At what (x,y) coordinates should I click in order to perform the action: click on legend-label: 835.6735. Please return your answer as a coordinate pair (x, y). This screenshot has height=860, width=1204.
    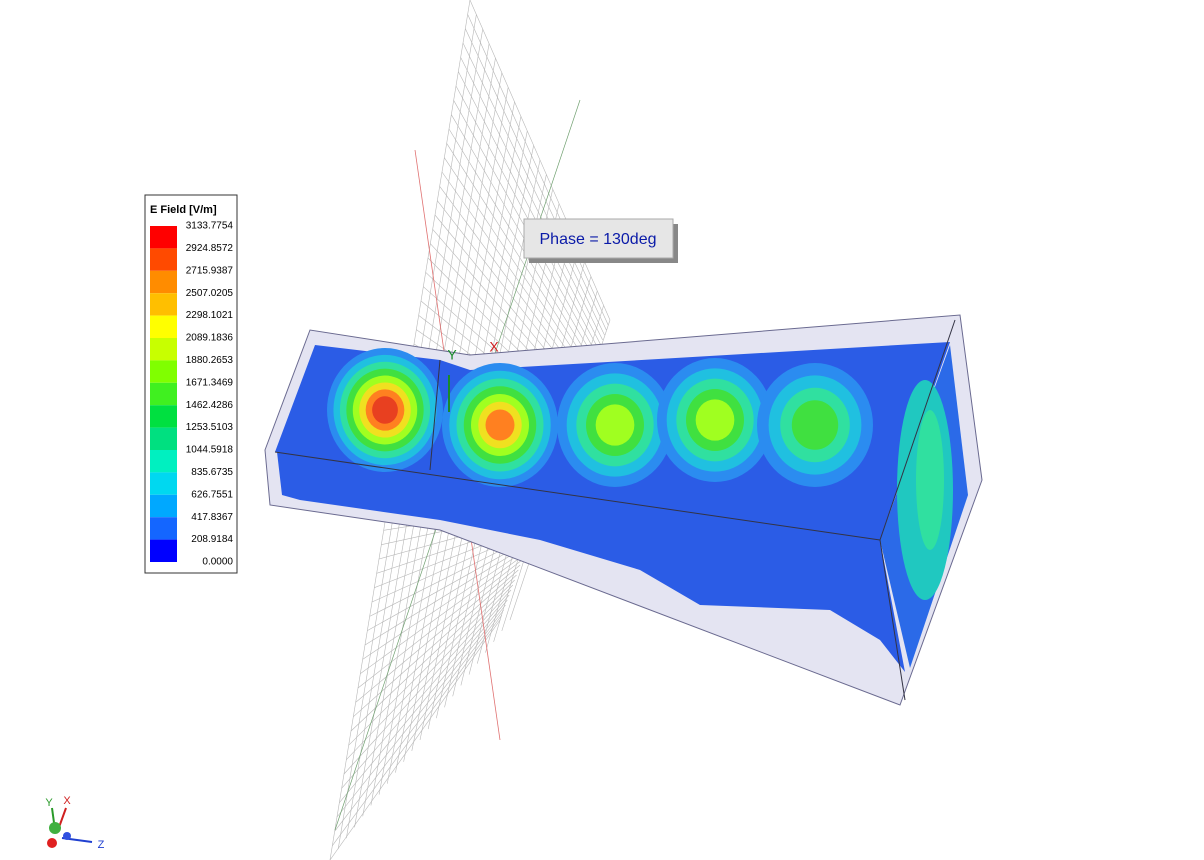
    Looking at the image, I should click on (212, 472).